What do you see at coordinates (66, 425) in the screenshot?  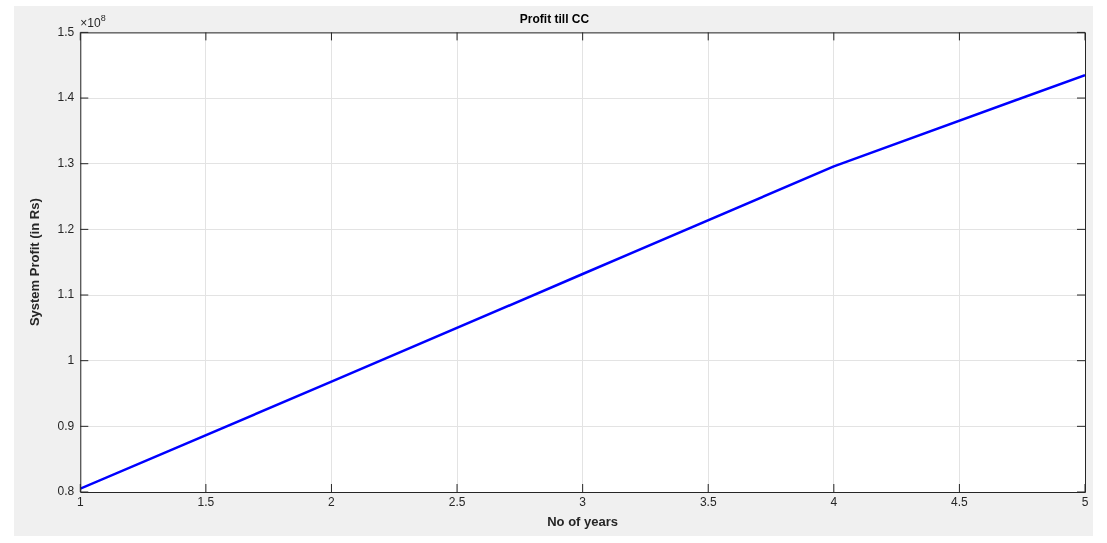 I see `y-tick-label: 0.9` at bounding box center [66, 425].